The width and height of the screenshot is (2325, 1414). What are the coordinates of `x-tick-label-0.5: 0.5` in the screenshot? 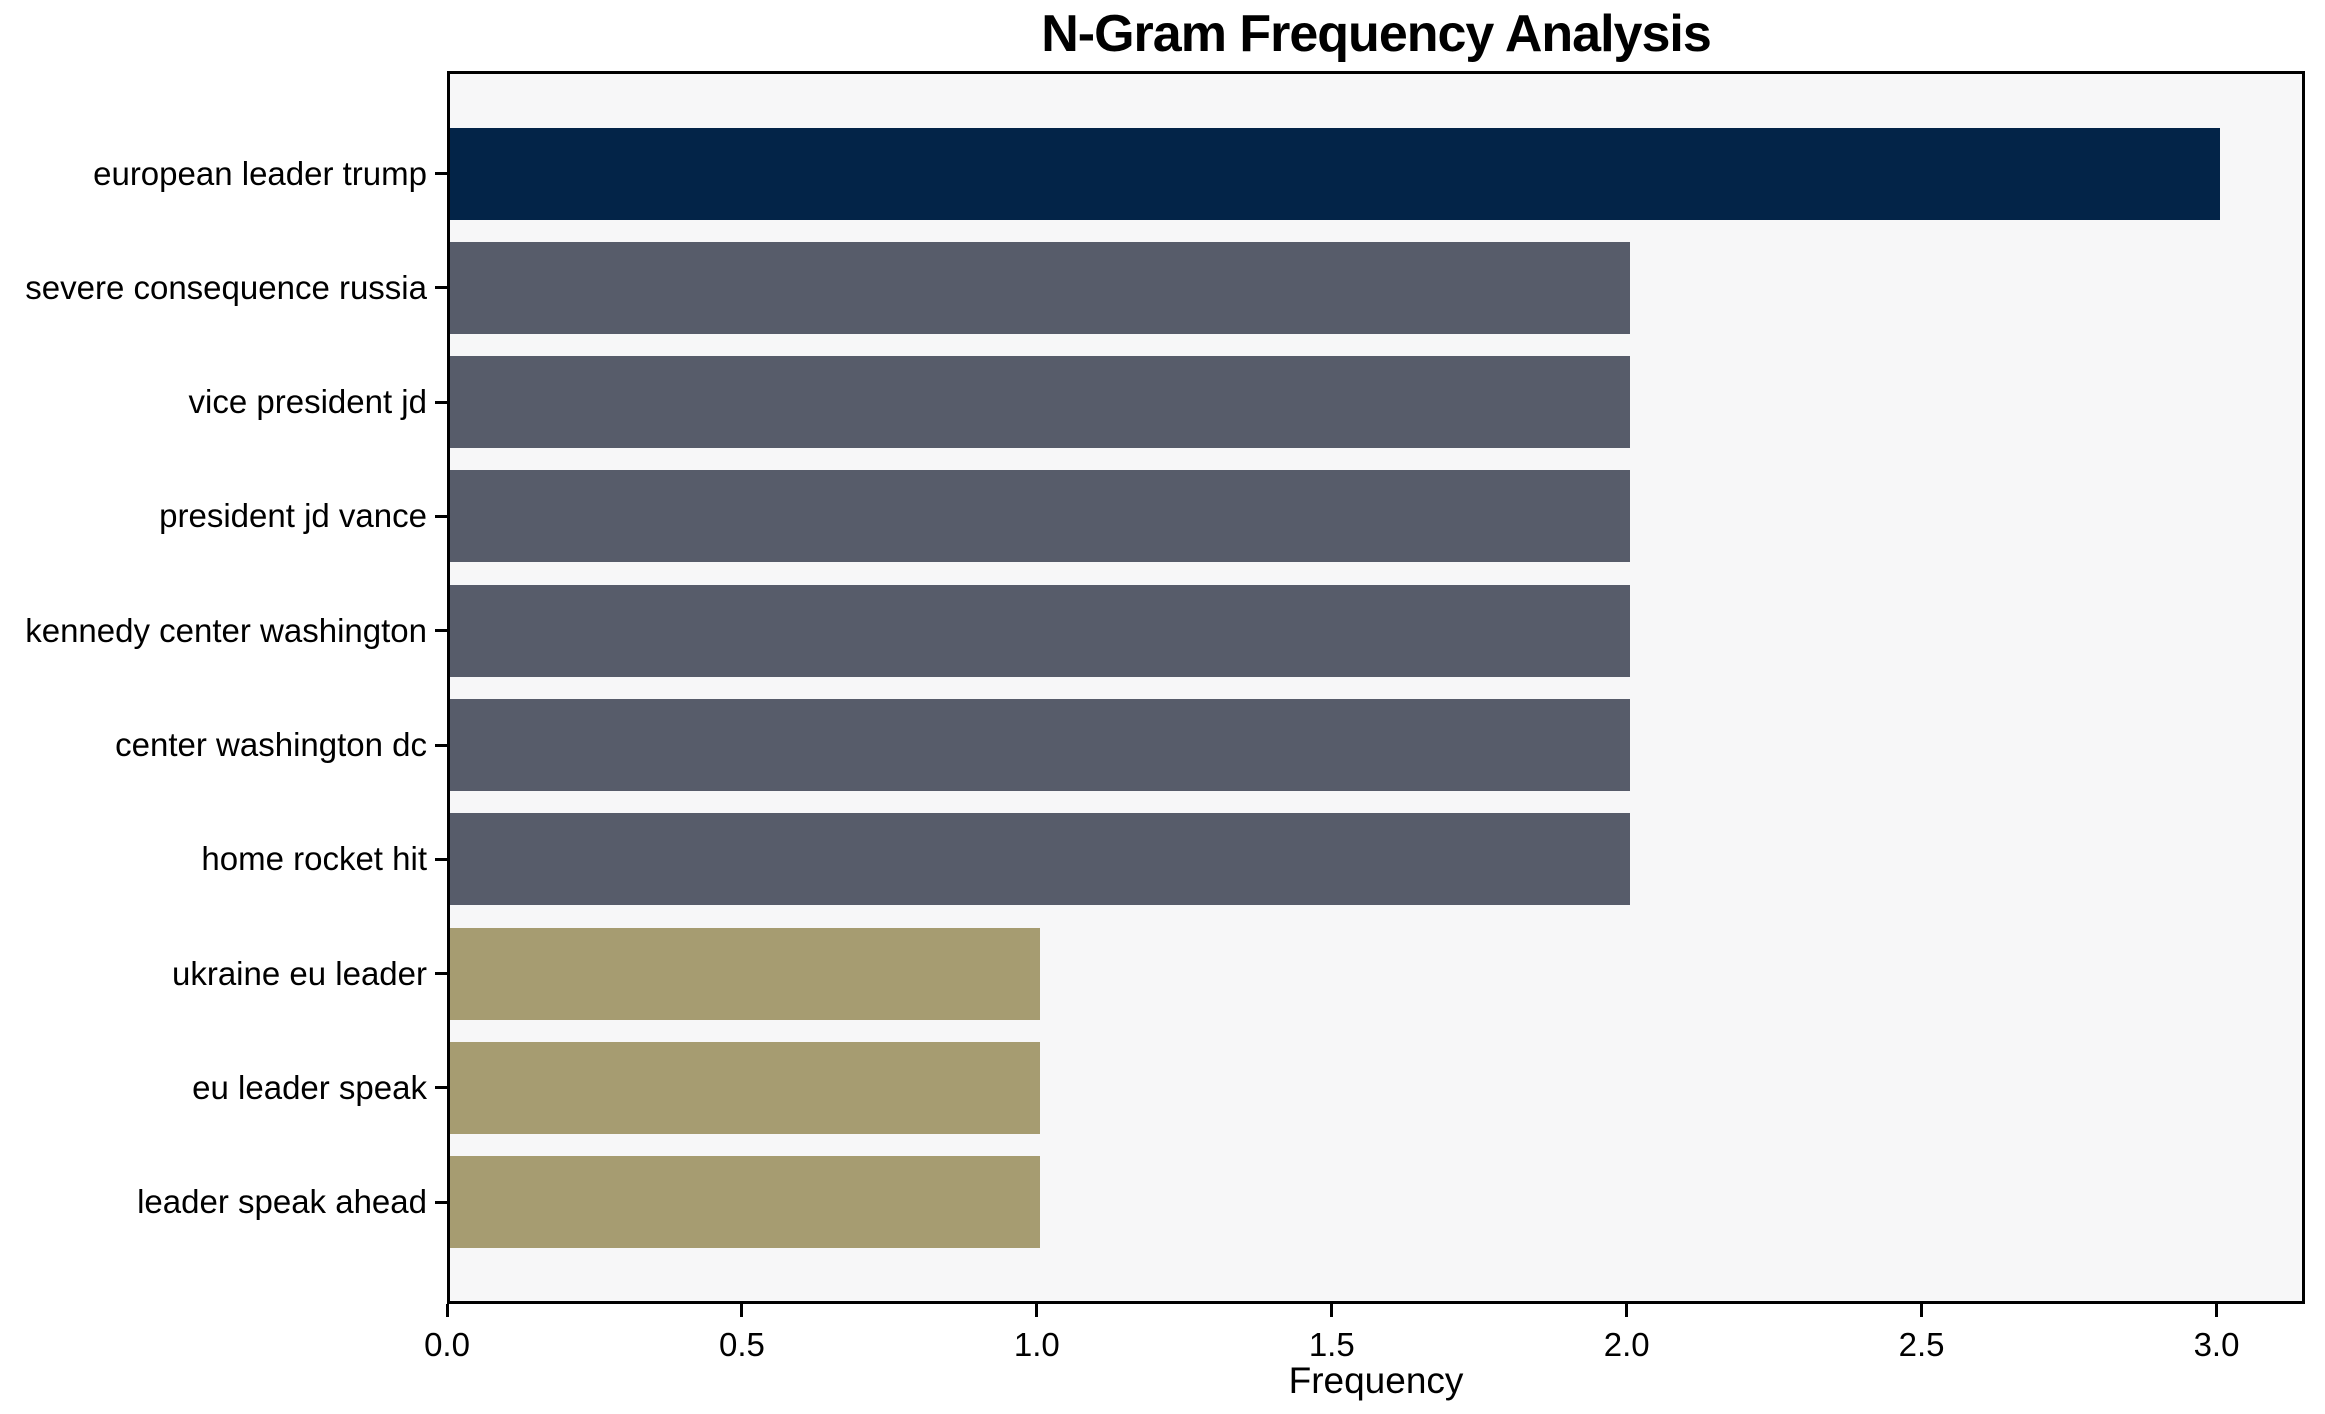 It's located at (741, 1344).